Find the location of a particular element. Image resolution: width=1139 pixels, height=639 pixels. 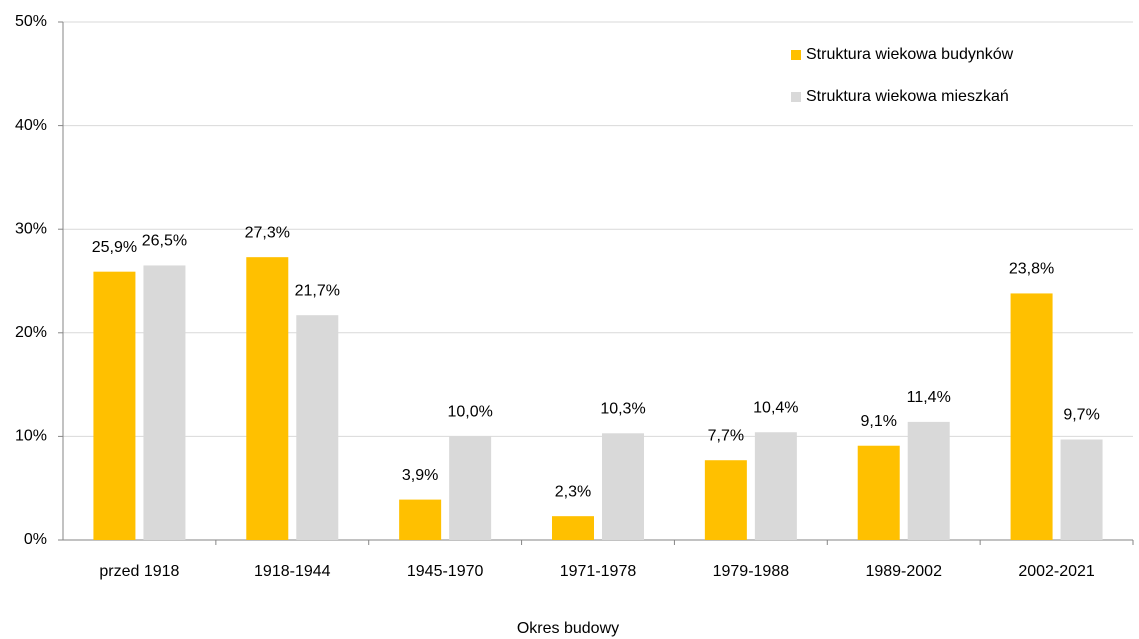

y-tick-label: 40% is located at coordinates (31, 125).